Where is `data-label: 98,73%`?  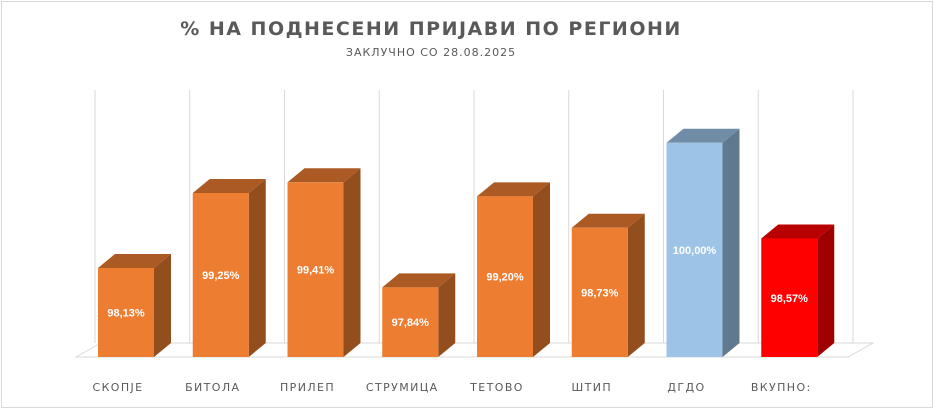
data-label: 98,73% is located at coordinates (600, 293).